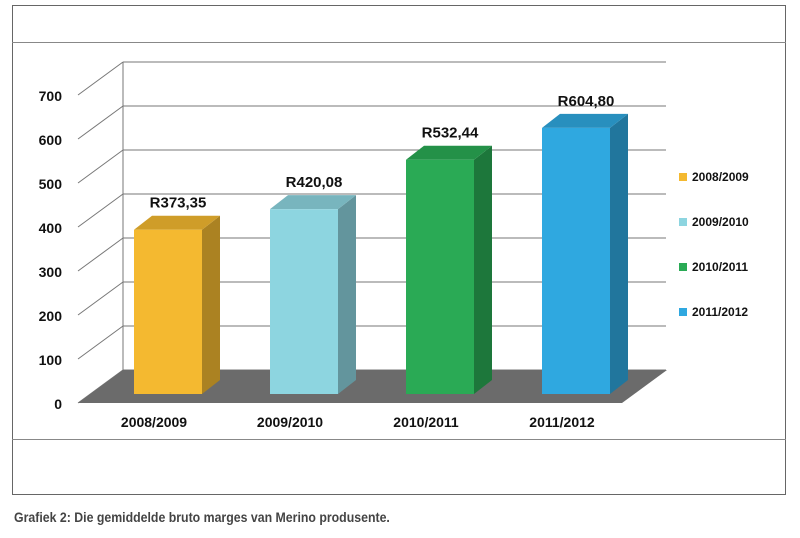 The width and height of the screenshot is (800, 538). I want to click on data-label: R532,44, so click(450, 133).